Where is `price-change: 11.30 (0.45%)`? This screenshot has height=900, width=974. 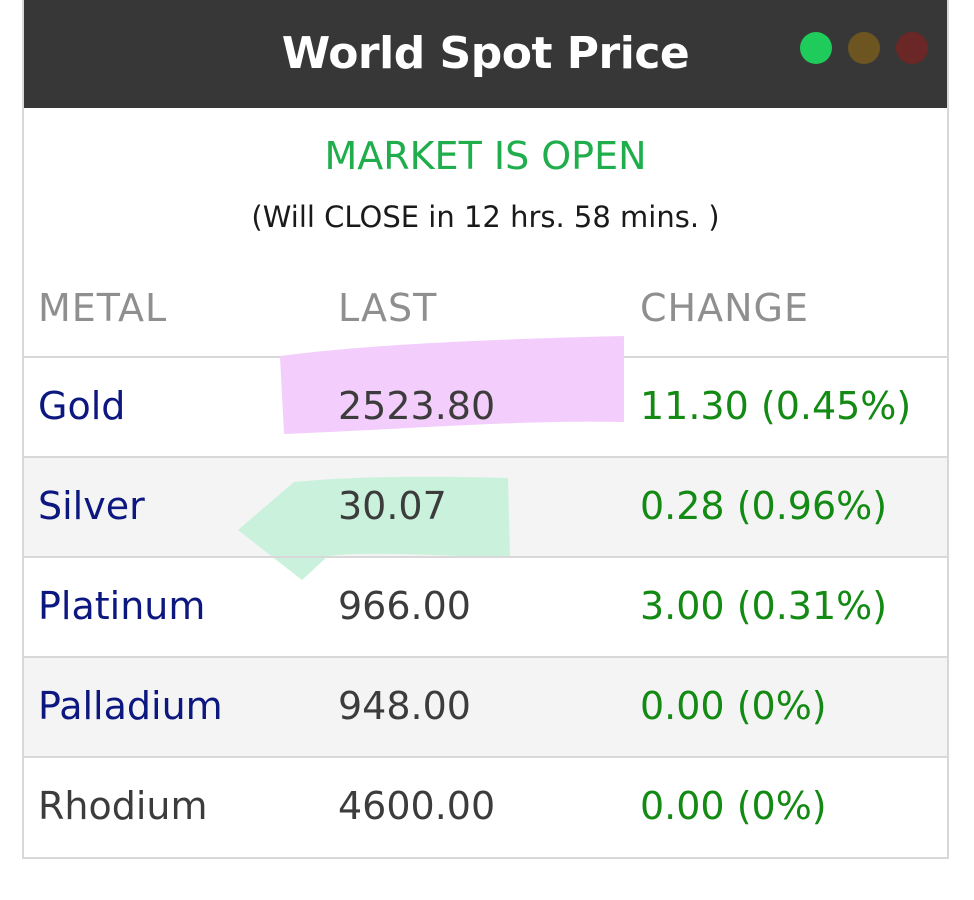 price-change: 11.30 (0.45%) is located at coordinates (776, 406).